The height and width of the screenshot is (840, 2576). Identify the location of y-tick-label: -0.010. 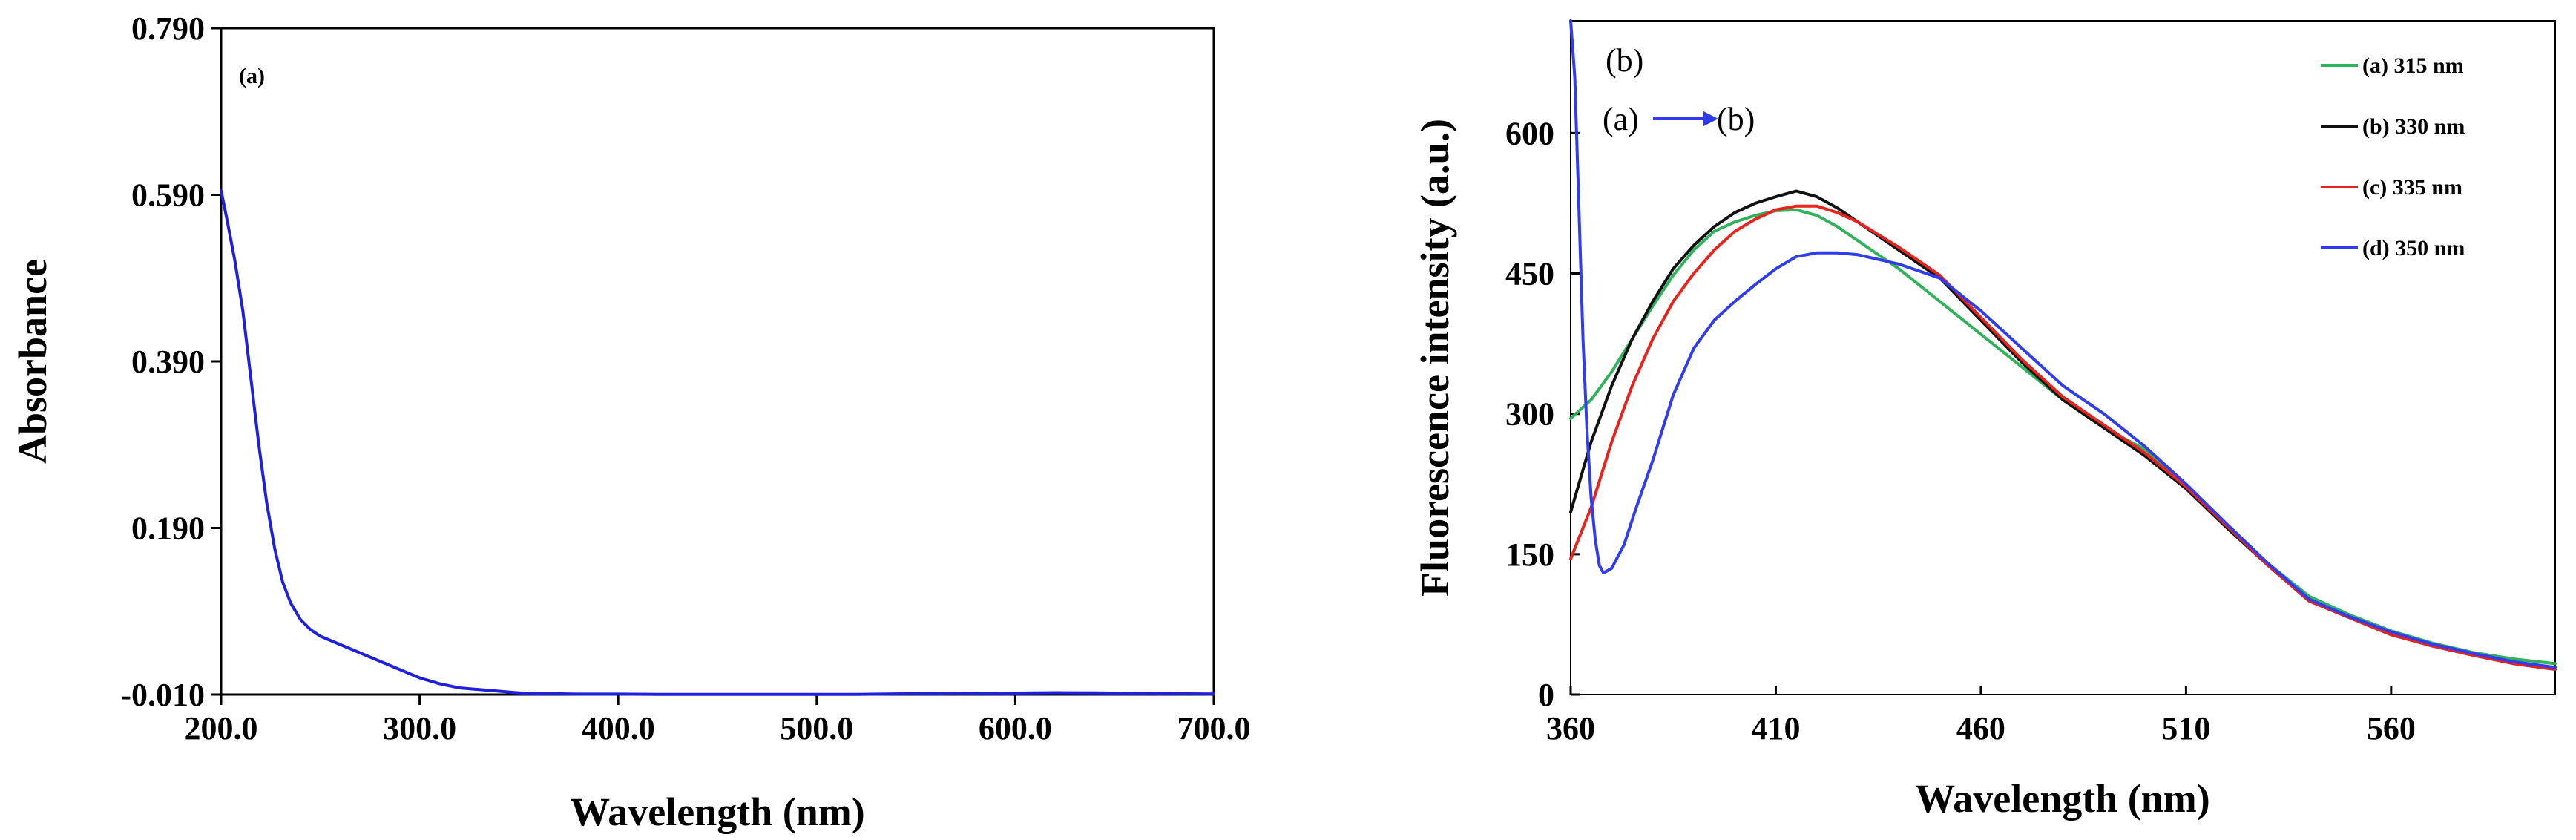
(162, 695).